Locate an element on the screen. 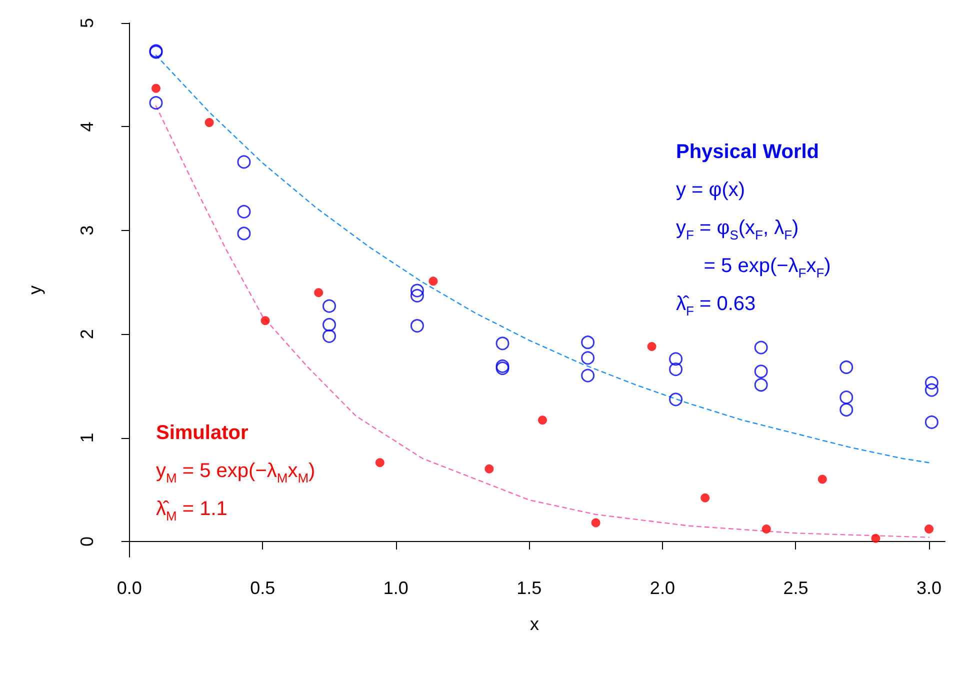 The width and height of the screenshot is (961, 681). x-axis-title: x is located at coordinates (534, 624).